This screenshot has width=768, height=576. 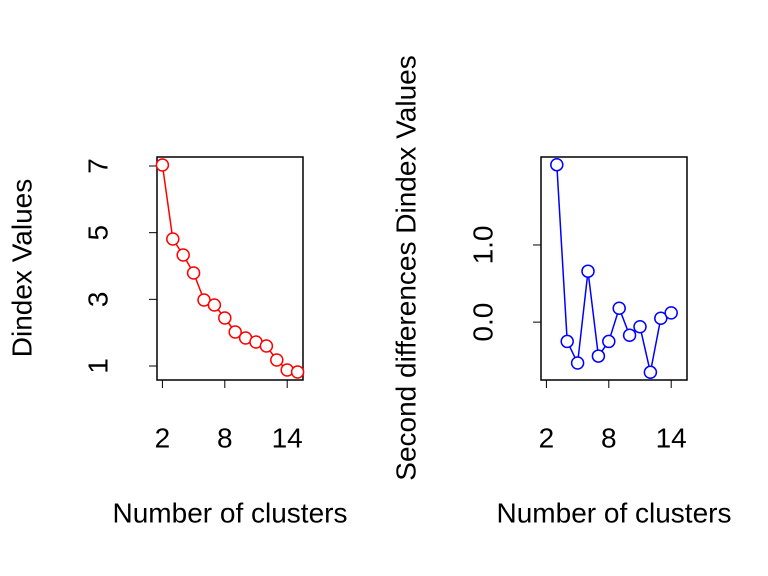 What do you see at coordinates (21, 268) in the screenshot?
I see `y-axis-label: Dindex Values` at bounding box center [21, 268].